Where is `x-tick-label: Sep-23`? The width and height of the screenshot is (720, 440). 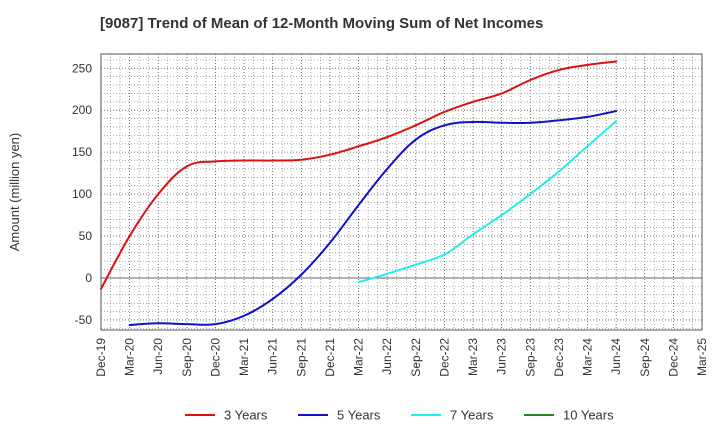 x-tick-label: Sep-23 is located at coordinates (530, 357).